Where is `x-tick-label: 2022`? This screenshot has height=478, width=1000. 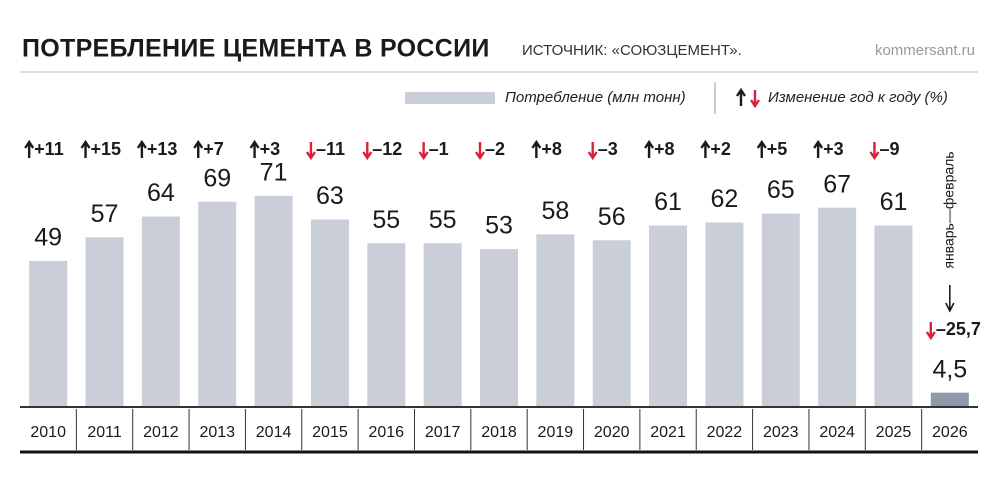 x-tick-label: 2022 is located at coordinates (725, 432).